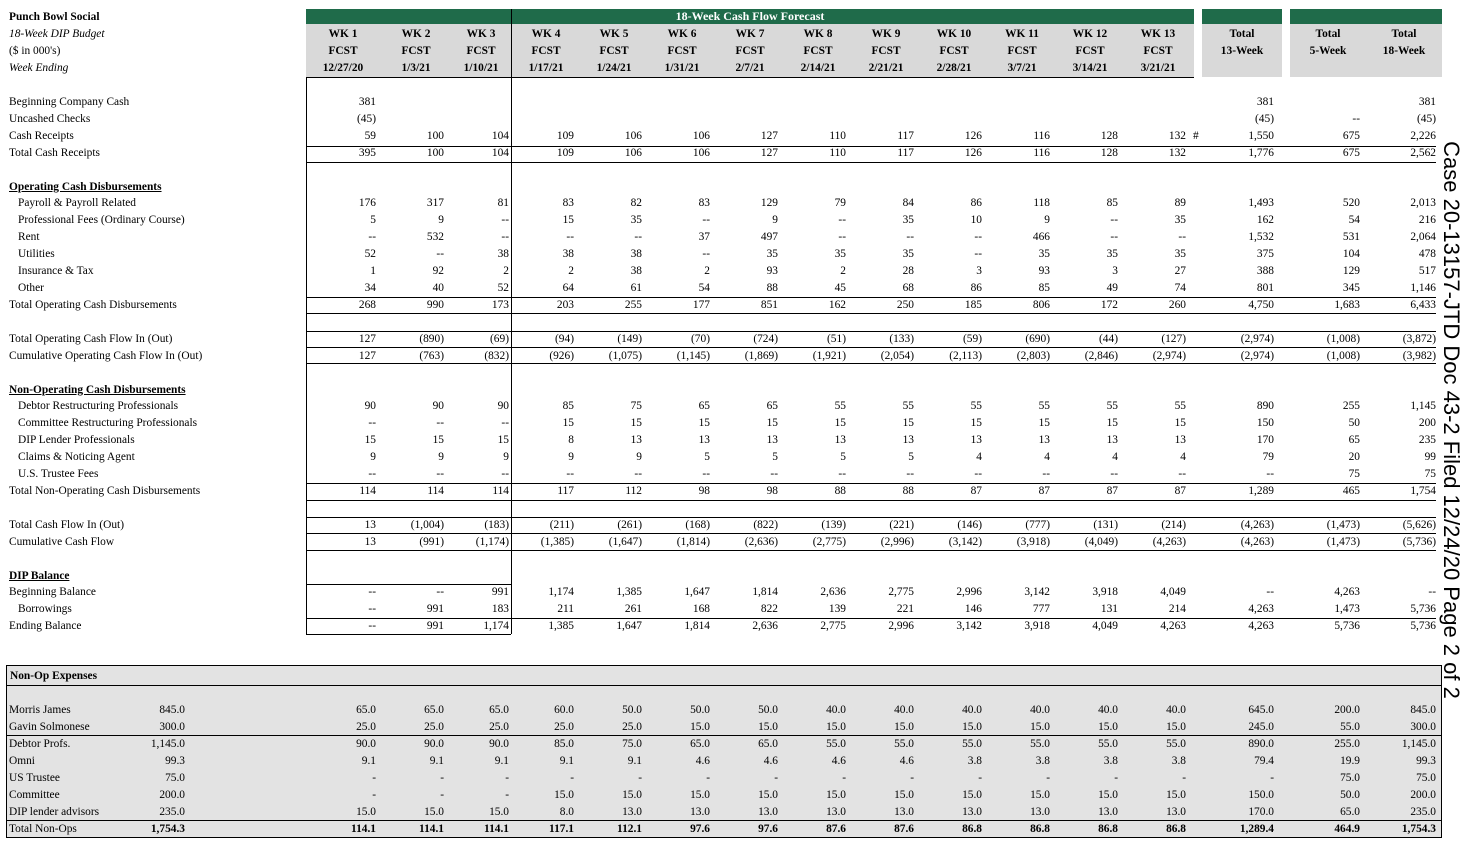 The width and height of the screenshot is (1464, 846). Describe the element at coordinates (1265, 220) in the screenshot. I see `row-total-13wk: 162` at that location.